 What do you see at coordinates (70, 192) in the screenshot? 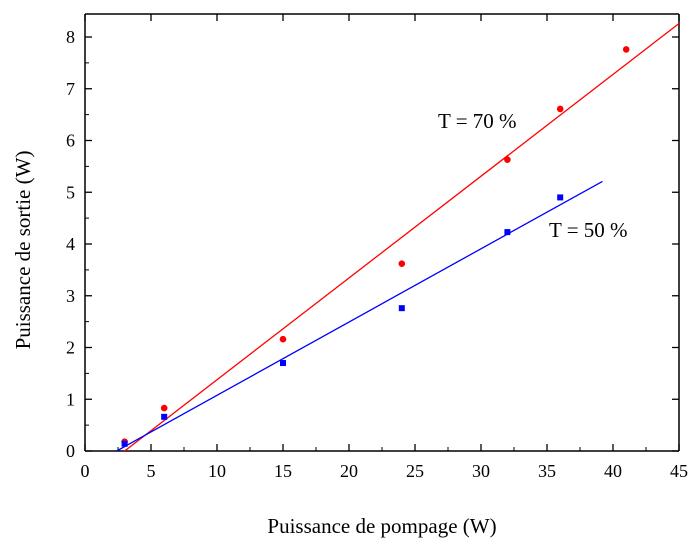
I see `y-tick-label: 5` at bounding box center [70, 192].